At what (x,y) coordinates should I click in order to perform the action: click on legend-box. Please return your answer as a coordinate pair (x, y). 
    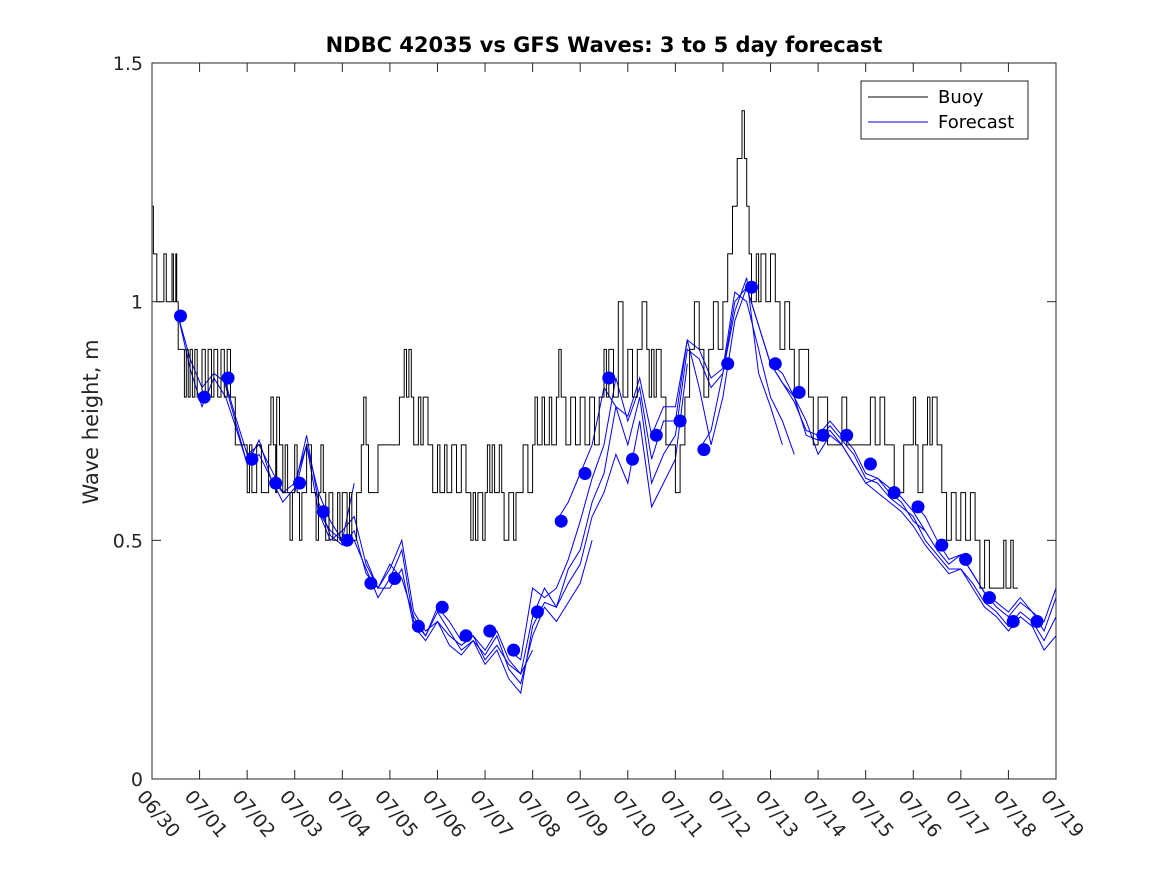
    Looking at the image, I should click on (944, 110).